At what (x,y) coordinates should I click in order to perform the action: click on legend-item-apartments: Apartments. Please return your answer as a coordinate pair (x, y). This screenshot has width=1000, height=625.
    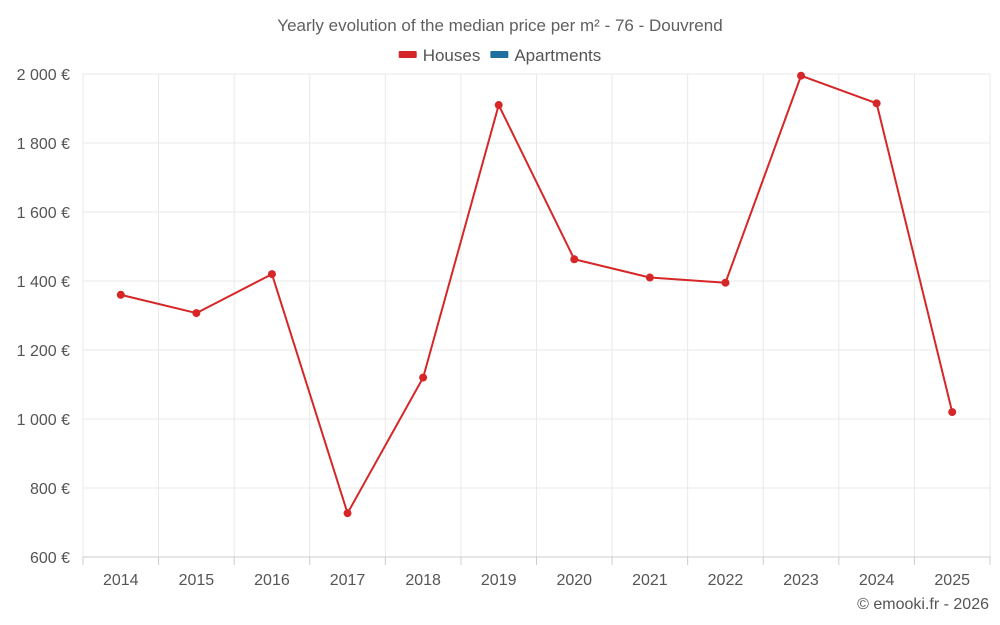
    Looking at the image, I should click on (545, 55).